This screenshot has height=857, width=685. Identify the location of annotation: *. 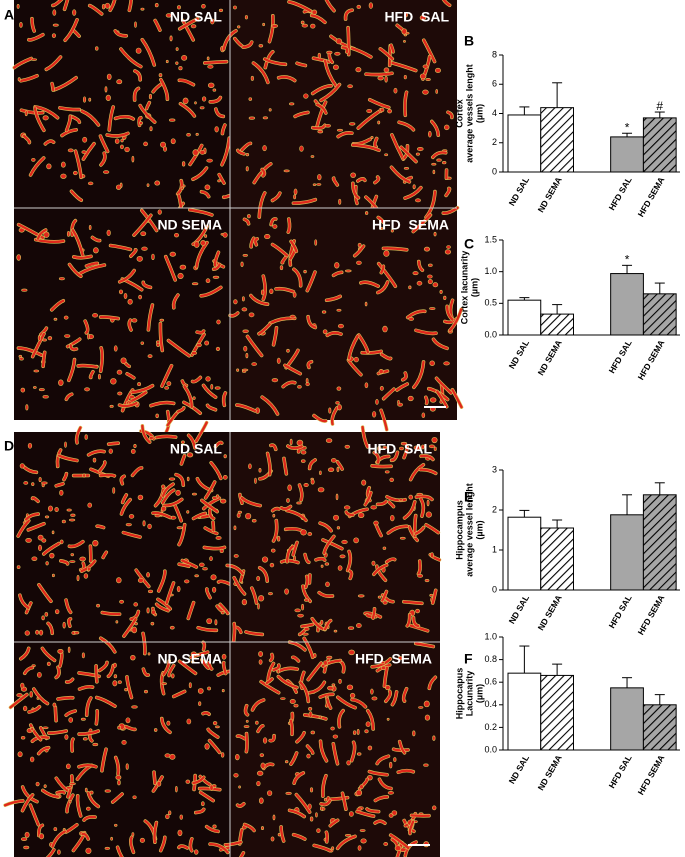
(627, 127).